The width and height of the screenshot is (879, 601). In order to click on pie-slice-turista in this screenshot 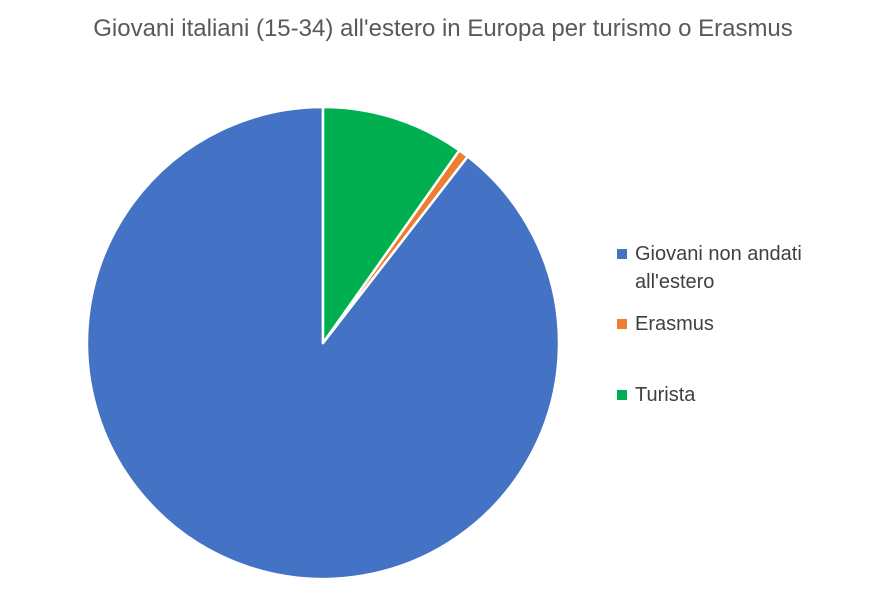, I will do `click(391, 225)`.